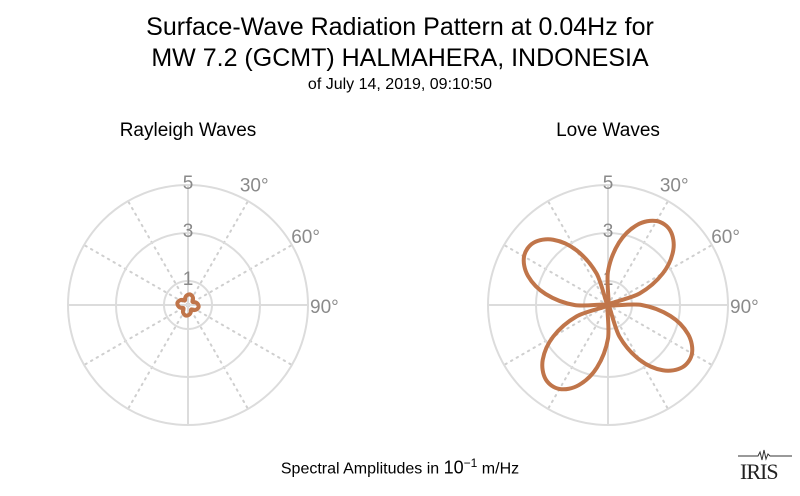  I want to click on rayleigh-title: Rayleigh Waves, so click(188, 130).